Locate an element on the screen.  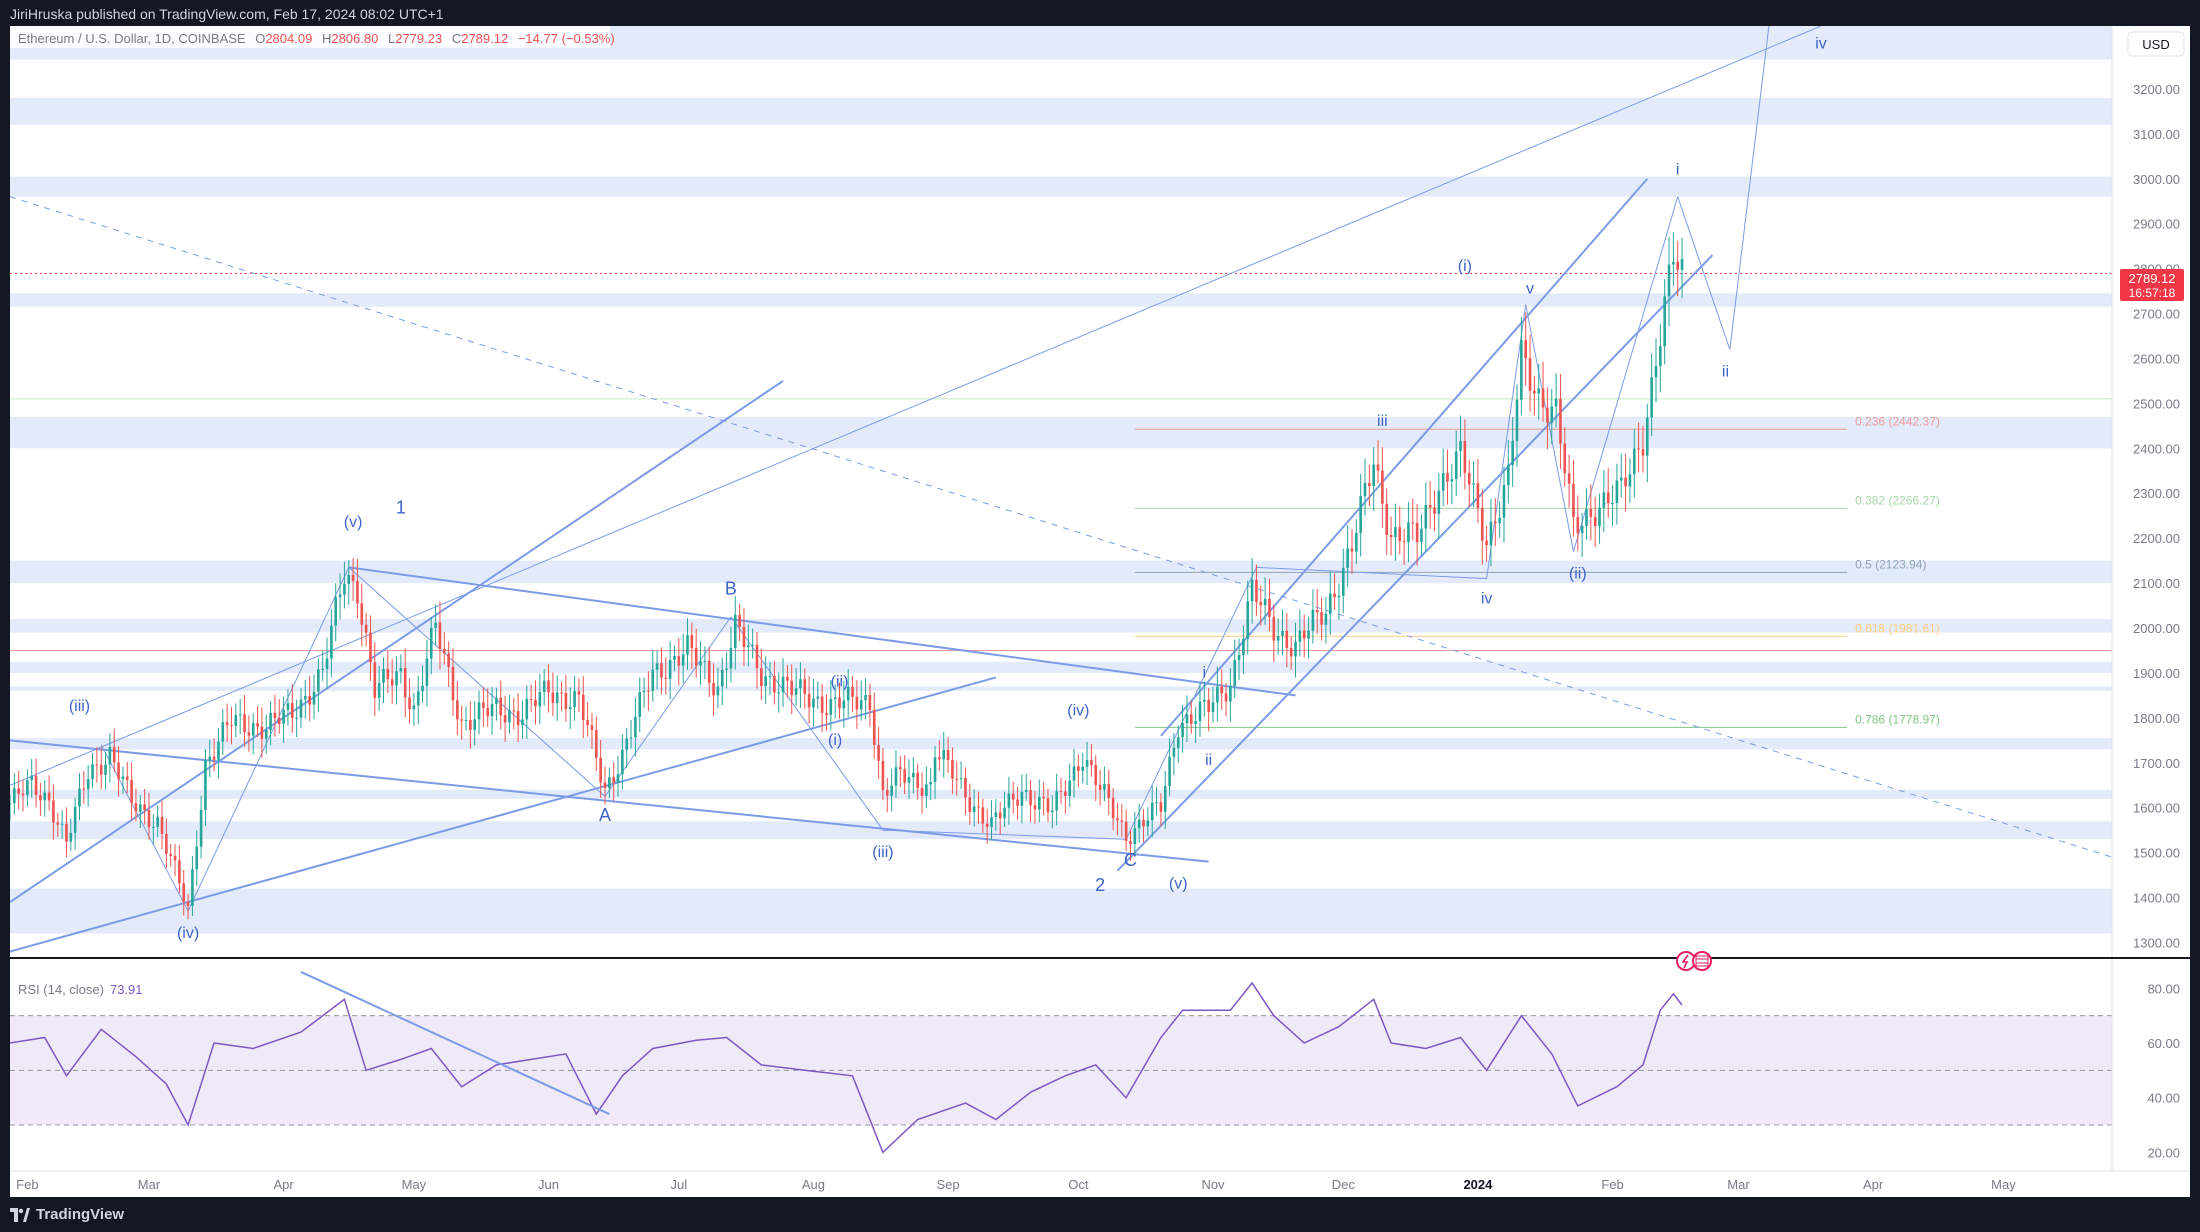
wave-label: (v) is located at coordinates (353, 522).